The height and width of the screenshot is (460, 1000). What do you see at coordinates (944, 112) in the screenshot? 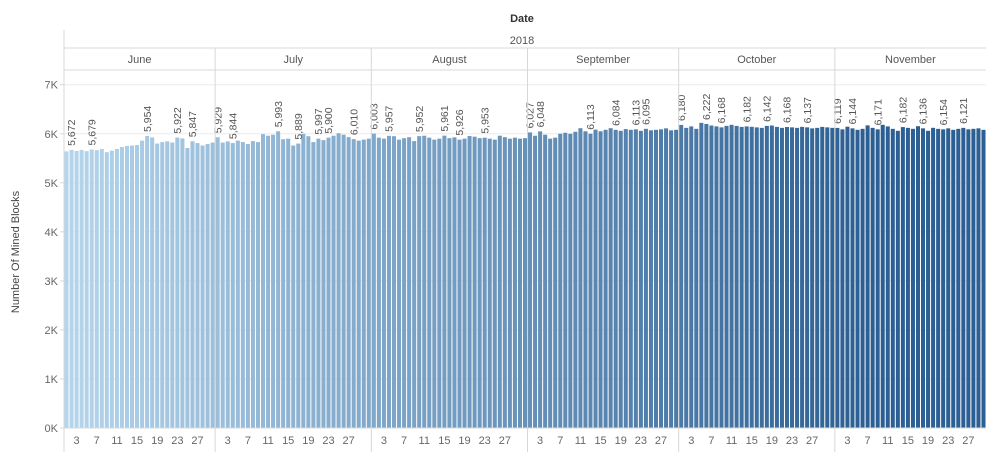
I see `data-label: 6,154` at bounding box center [944, 112].